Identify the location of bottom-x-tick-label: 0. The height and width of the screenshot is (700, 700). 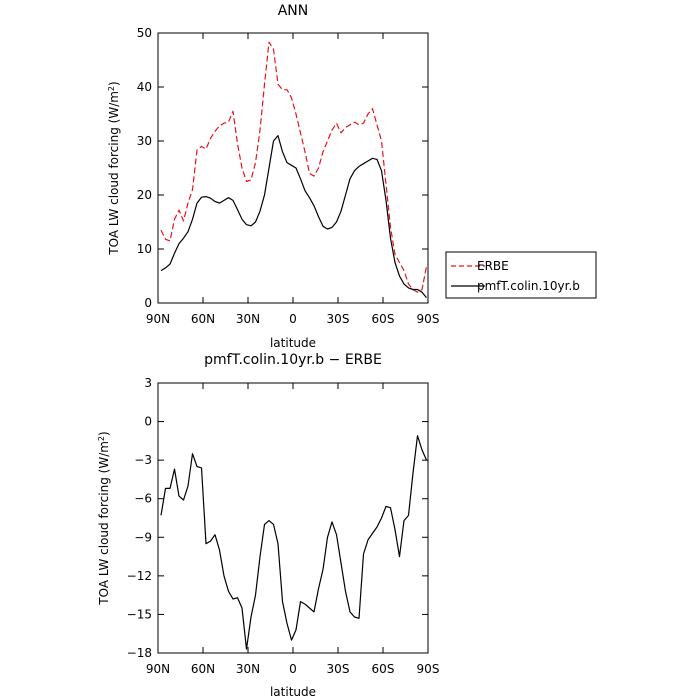
(293, 669).